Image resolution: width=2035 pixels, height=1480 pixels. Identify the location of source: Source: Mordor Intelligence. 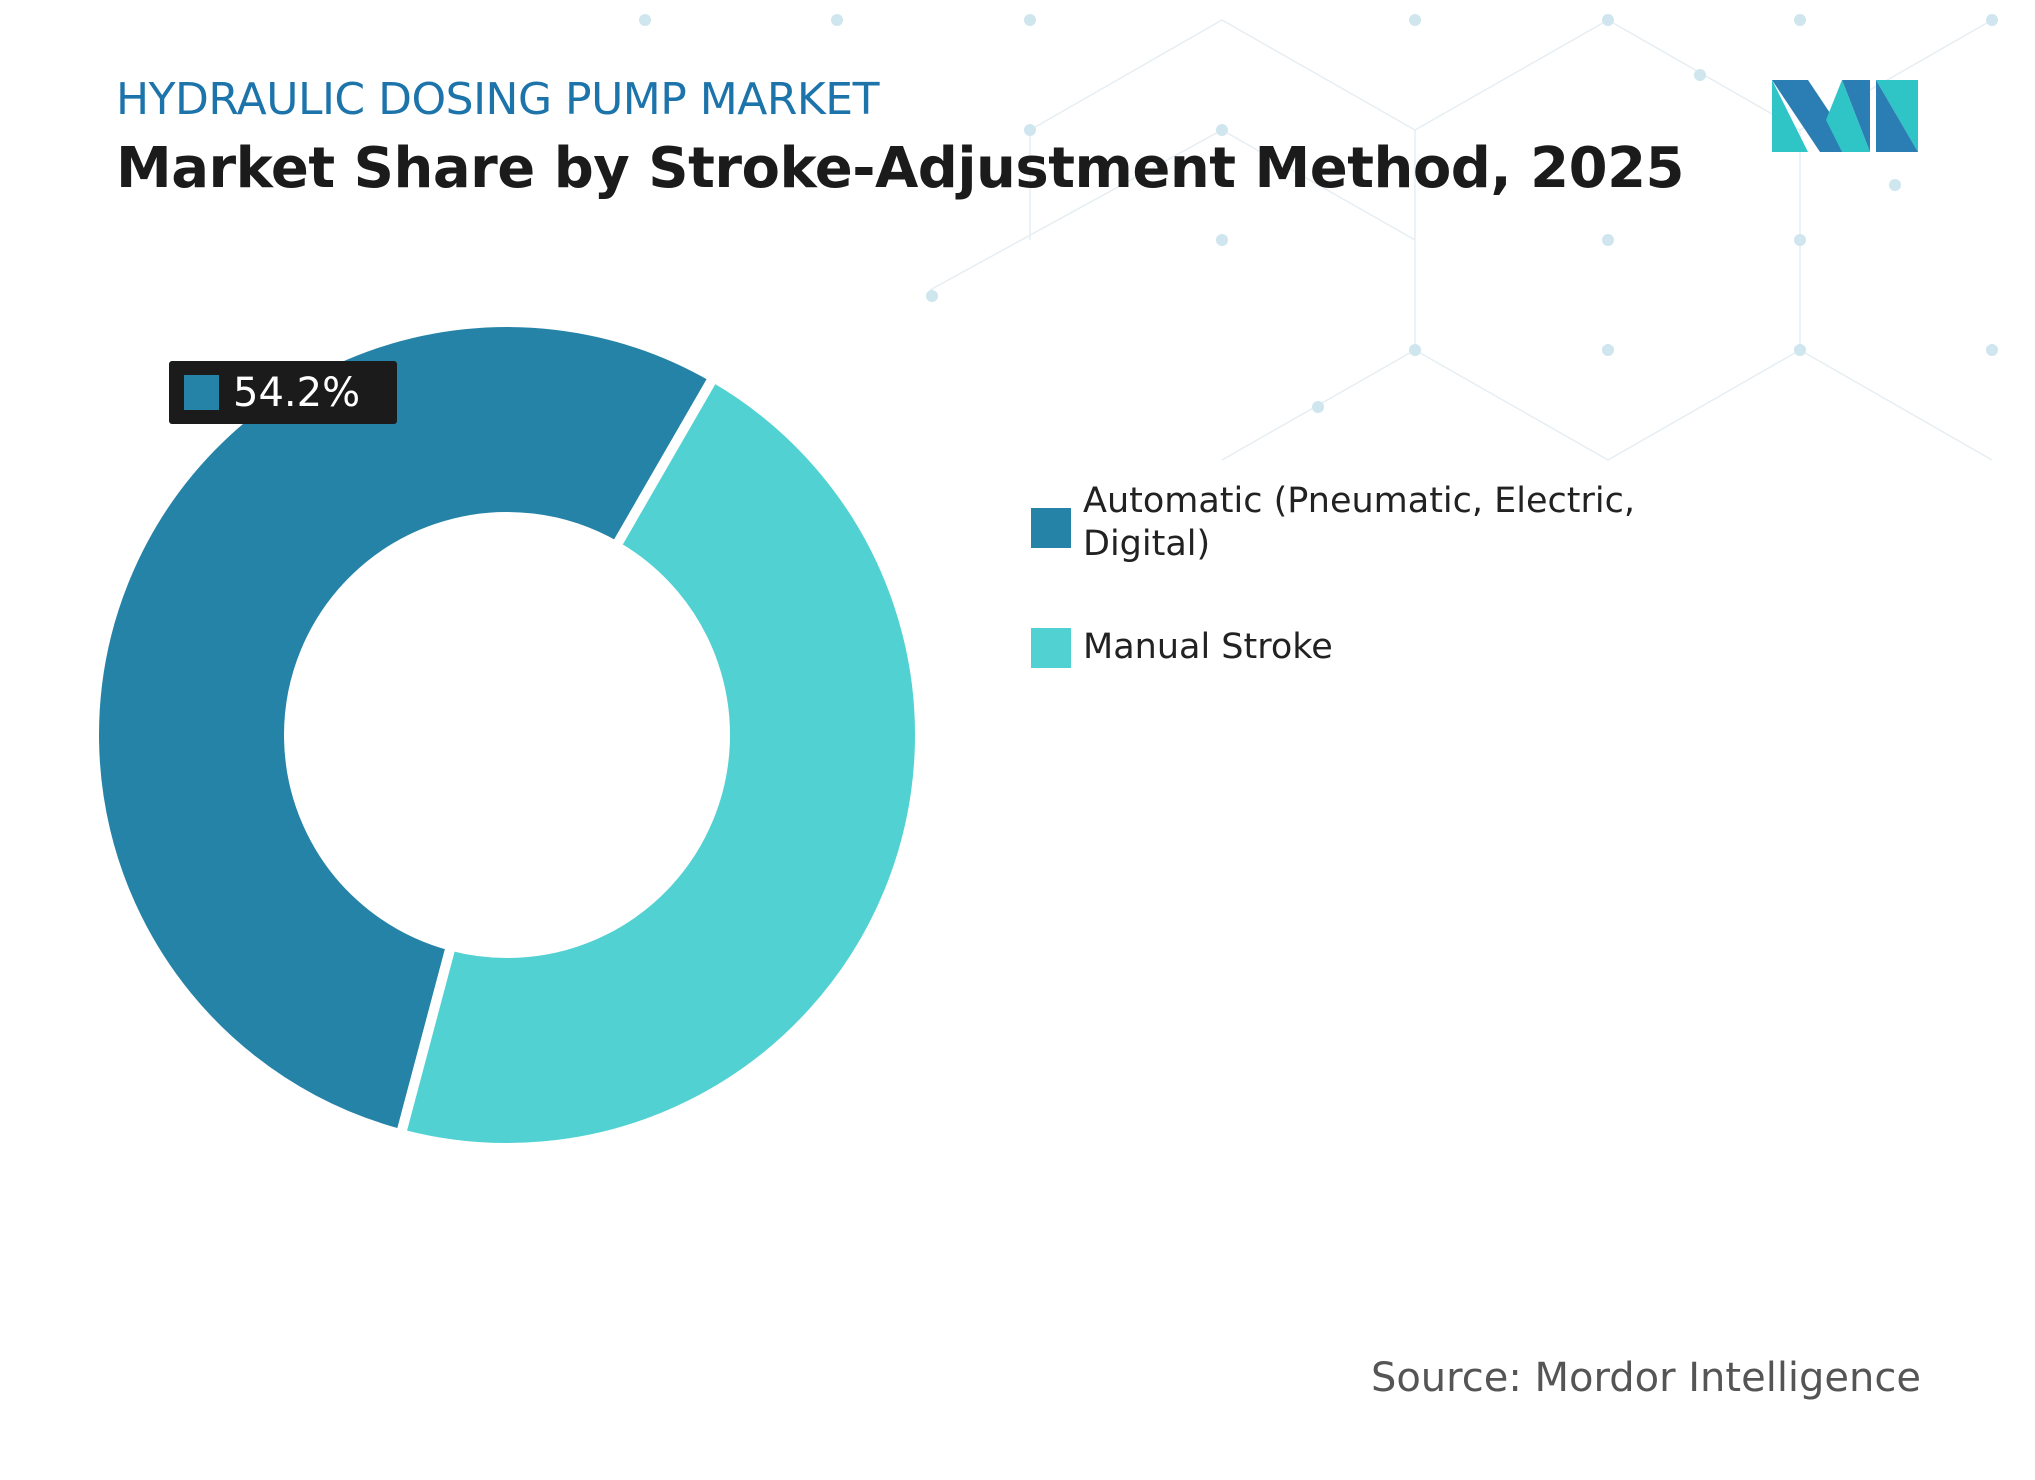
(1645, 1378).